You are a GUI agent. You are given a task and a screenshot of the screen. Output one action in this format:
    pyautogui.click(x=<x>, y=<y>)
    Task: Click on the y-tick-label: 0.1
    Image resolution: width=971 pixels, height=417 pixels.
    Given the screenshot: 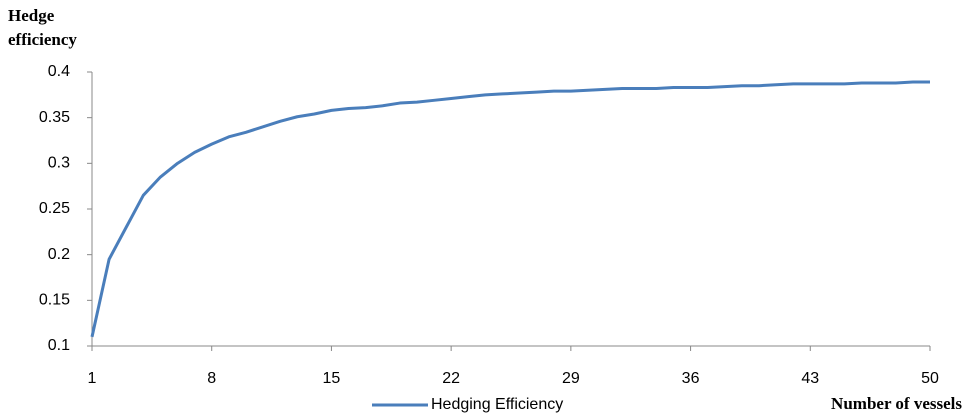 What is the action you would take?
    pyautogui.click(x=59, y=345)
    